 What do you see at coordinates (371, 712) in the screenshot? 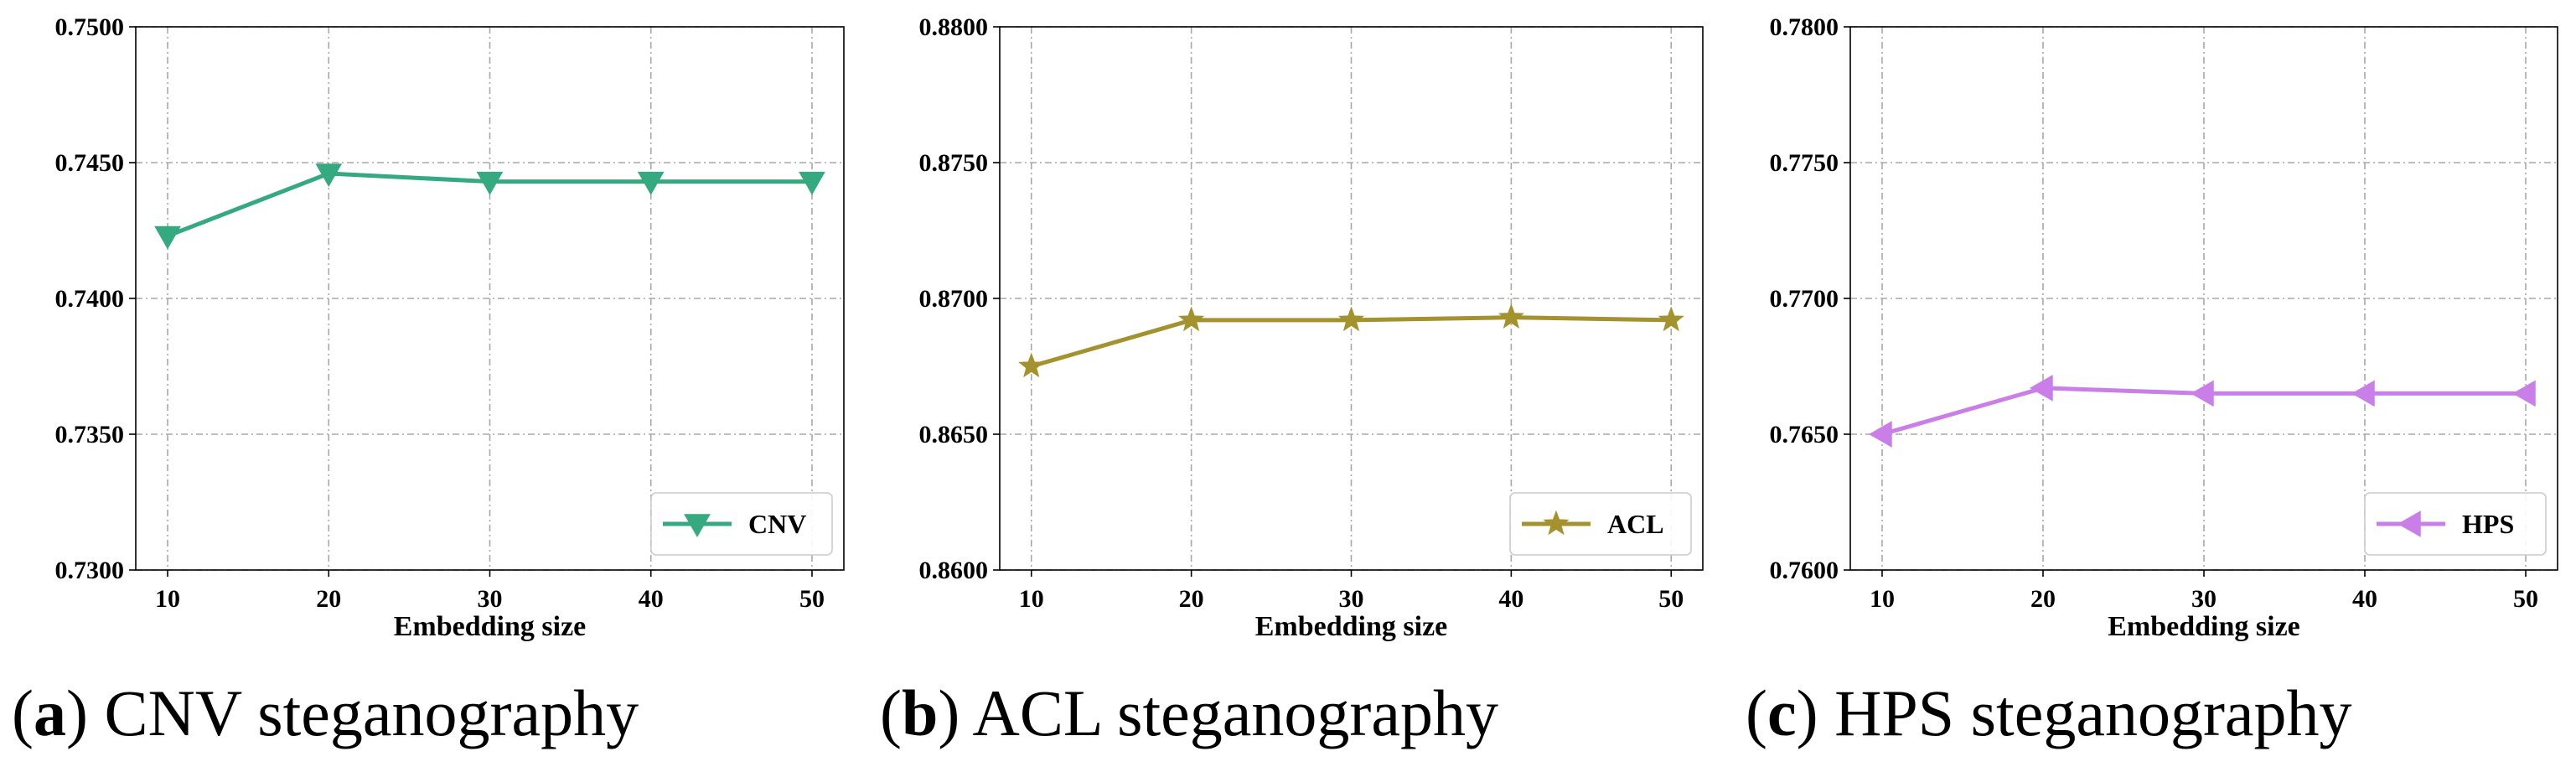
I see `caption-a-text: CNV steganography` at bounding box center [371, 712].